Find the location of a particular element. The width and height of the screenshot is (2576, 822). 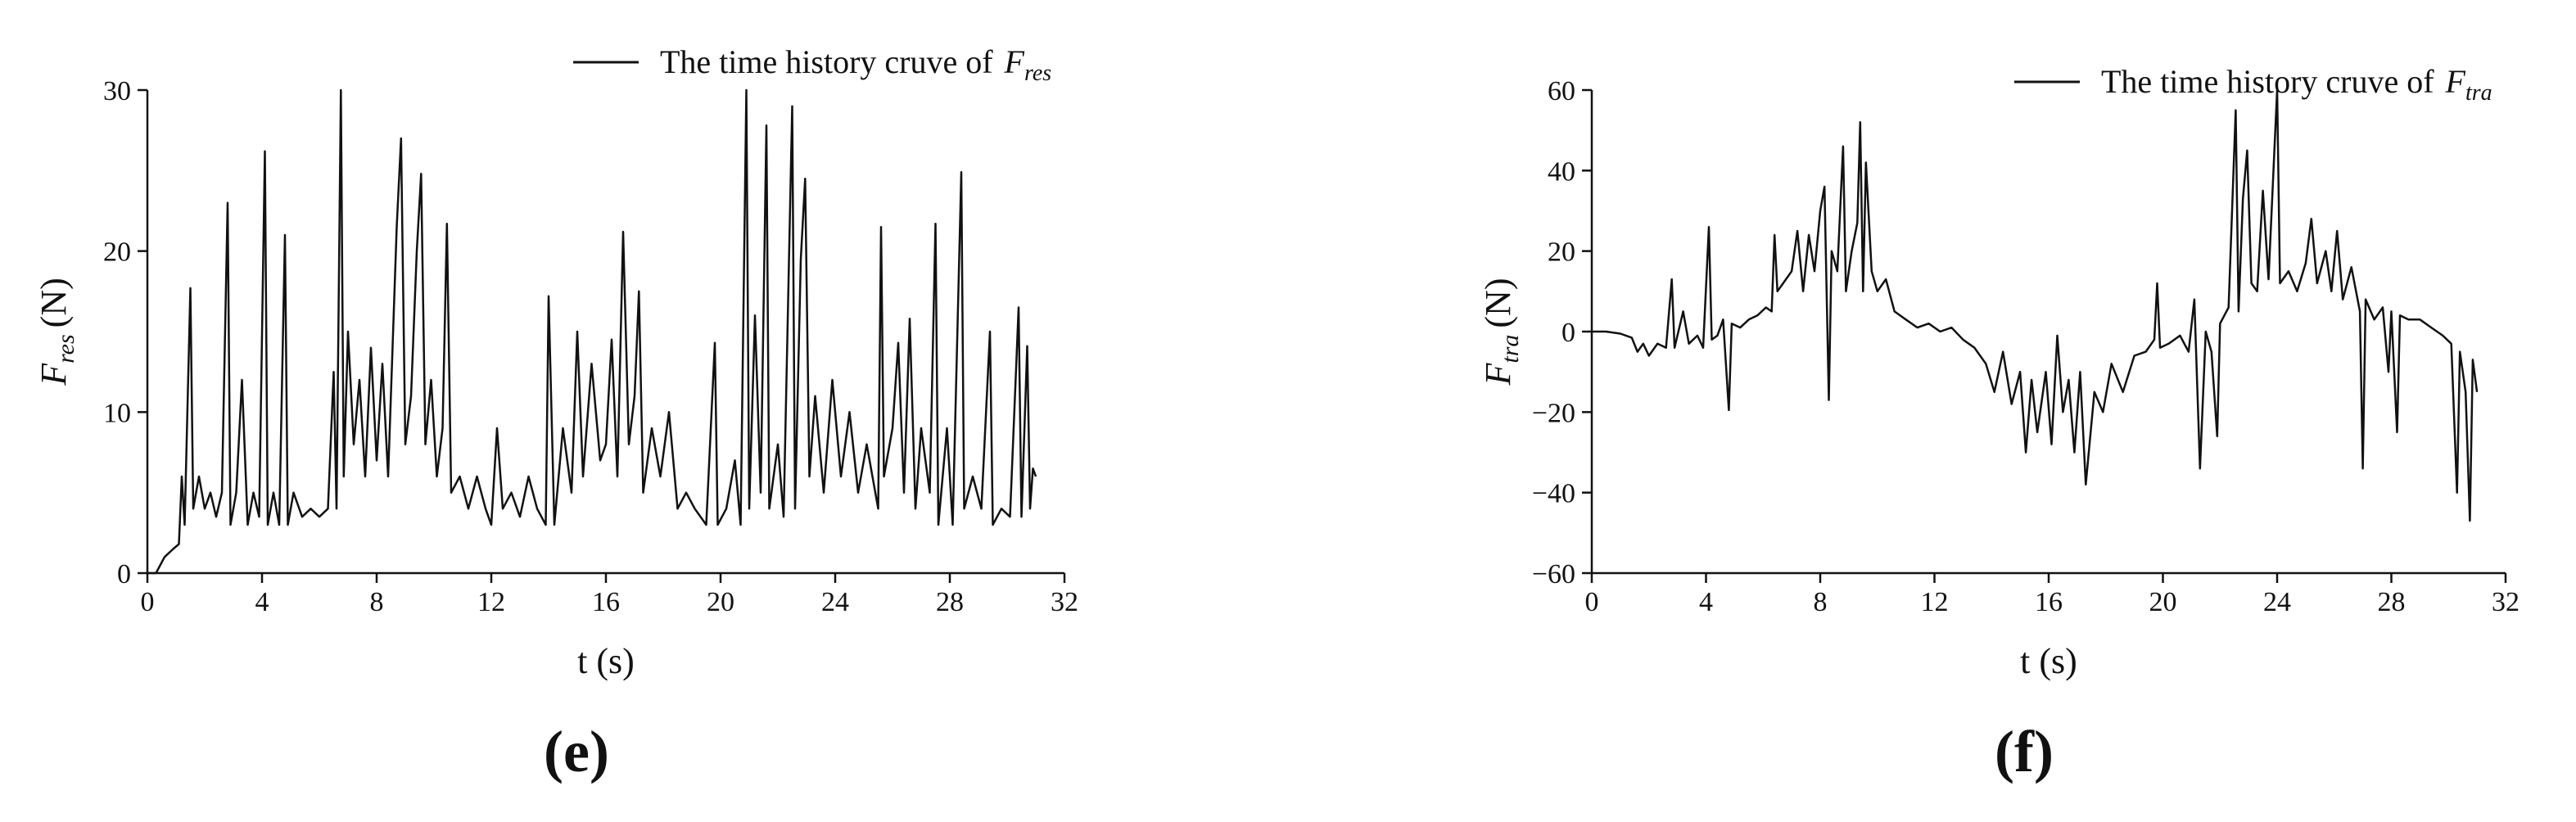

y-tick-label: −20 is located at coordinates (1553, 413).